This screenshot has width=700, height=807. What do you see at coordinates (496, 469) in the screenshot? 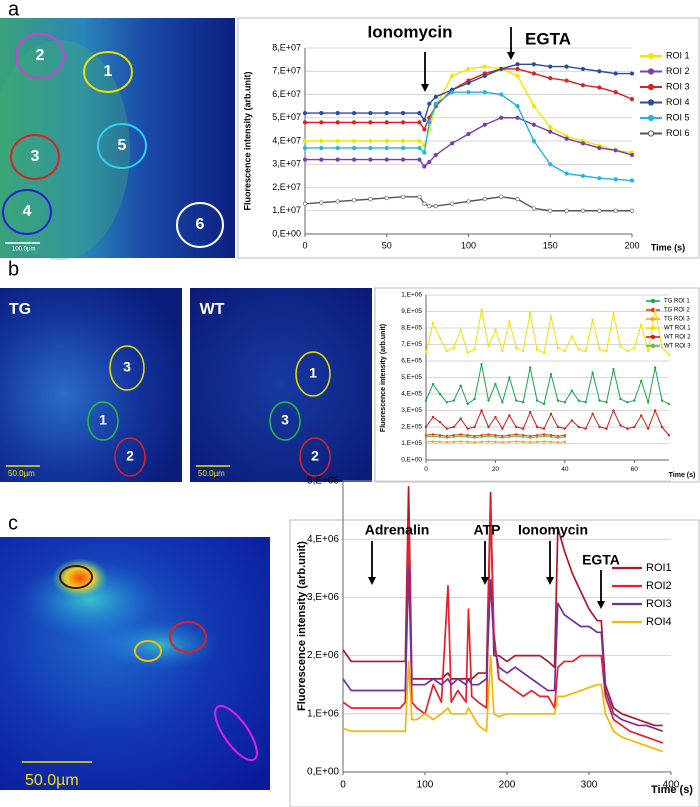
I see `x-tick-label: 20` at bounding box center [496, 469].